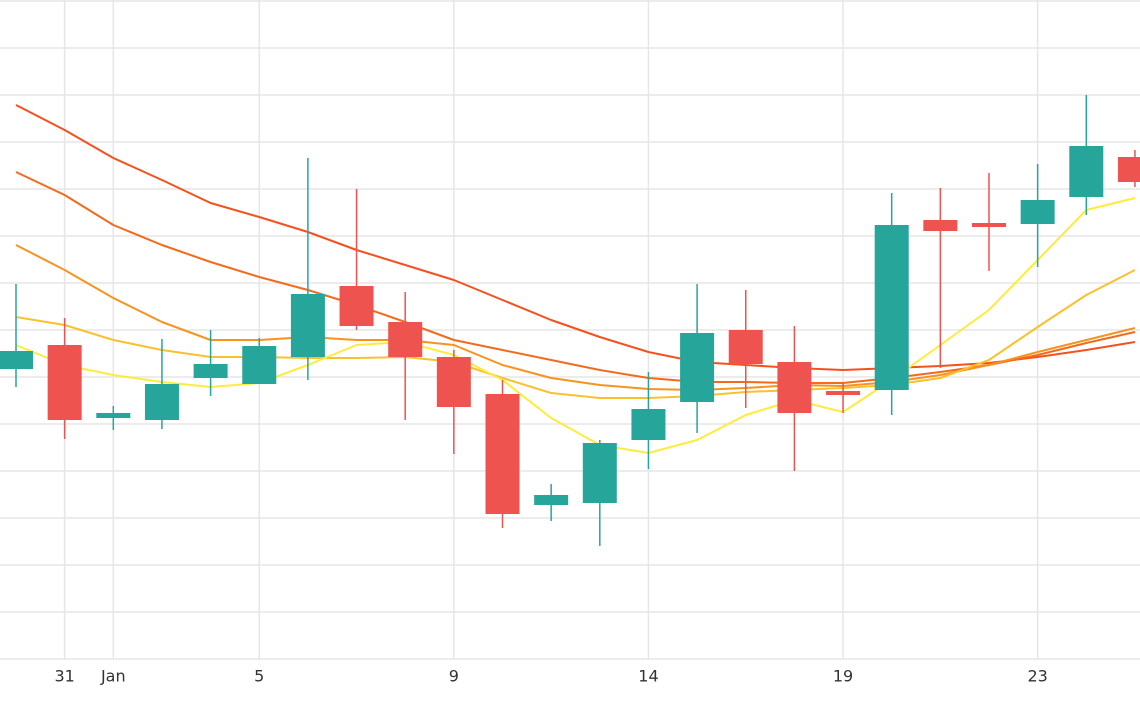 This screenshot has width=1140, height=710. I want to click on x-tick-label: 31, so click(64, 676).